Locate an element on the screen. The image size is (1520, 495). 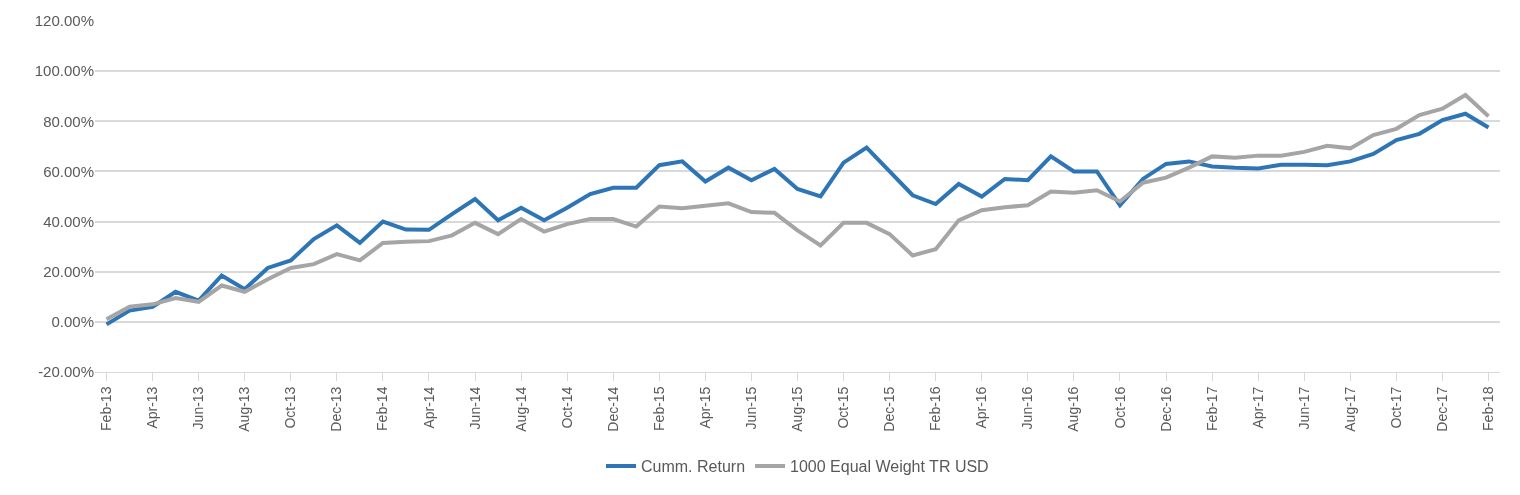
x-tick-label: Feb-13 is located at coordinates (106, 408).